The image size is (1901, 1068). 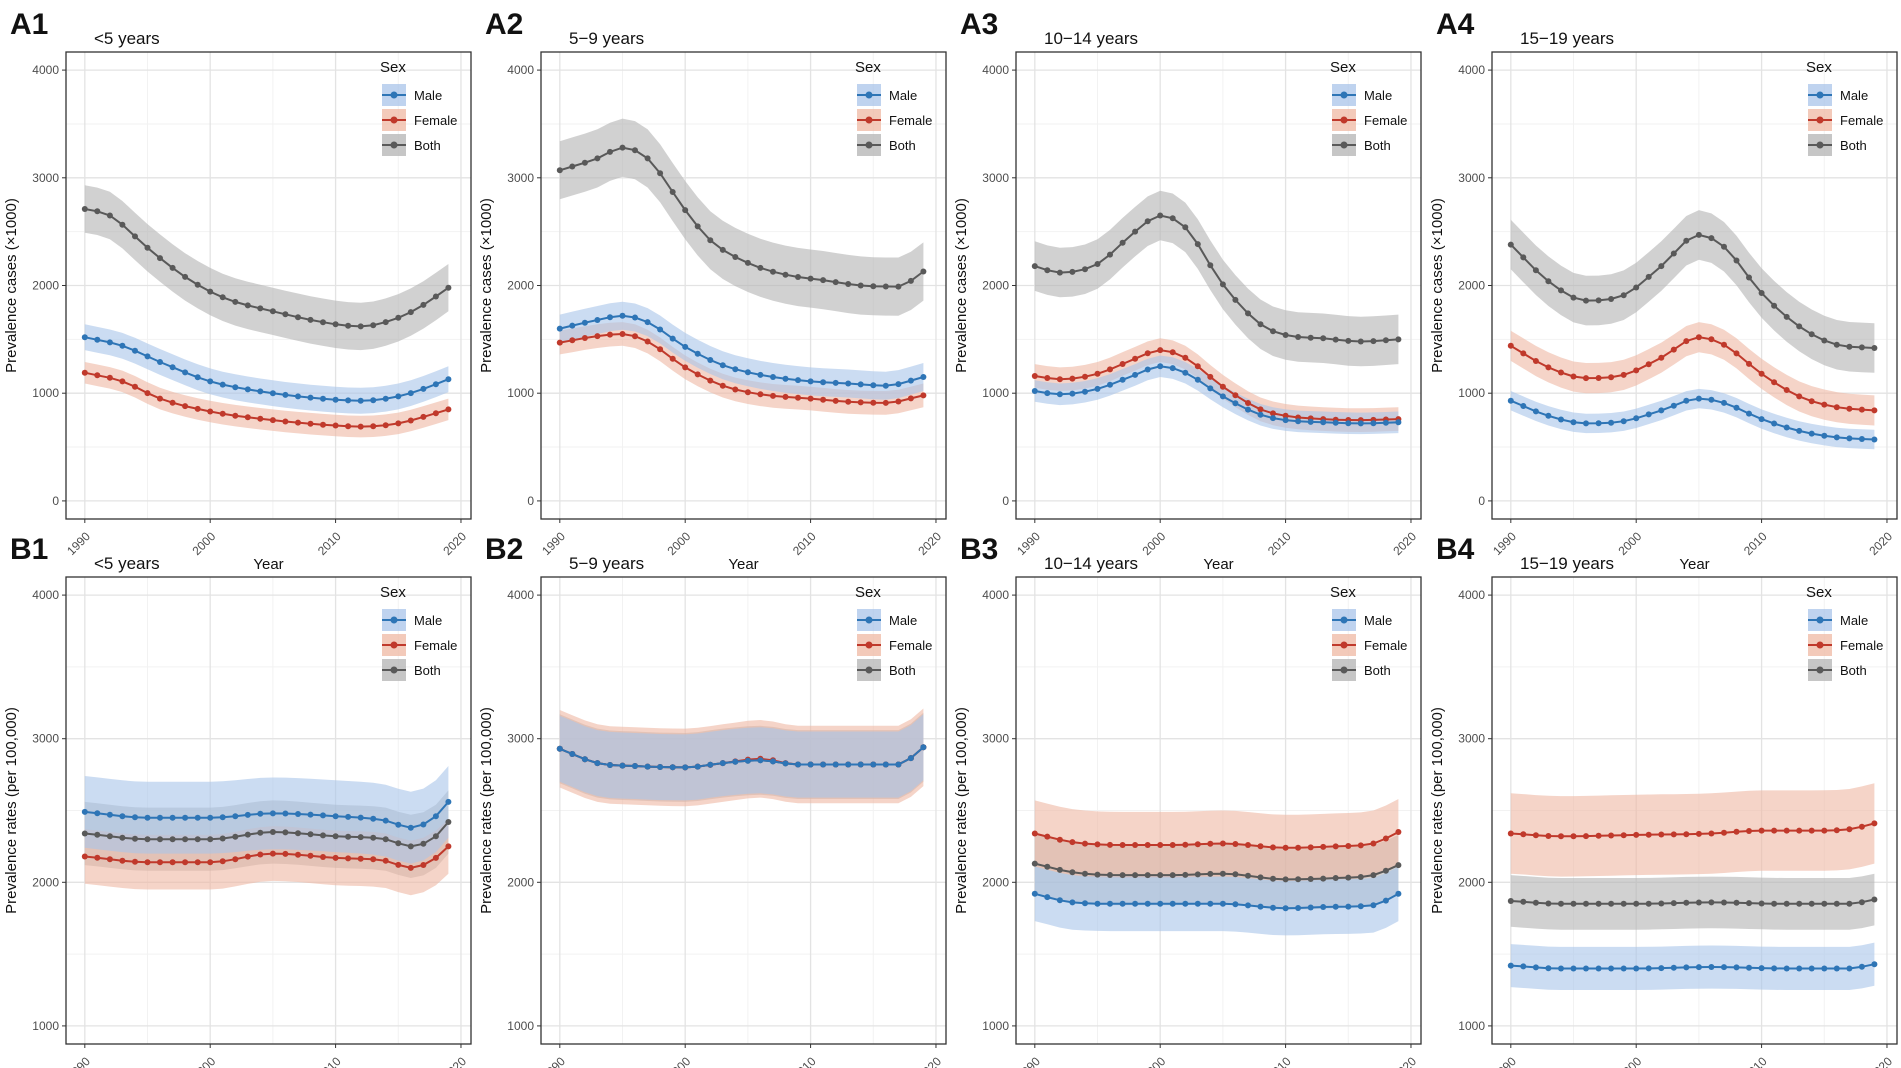 What do you see at coordinates (868, 67) in the screenshot?
I see `legend-title: Sex` at bounding box center [868, 67].